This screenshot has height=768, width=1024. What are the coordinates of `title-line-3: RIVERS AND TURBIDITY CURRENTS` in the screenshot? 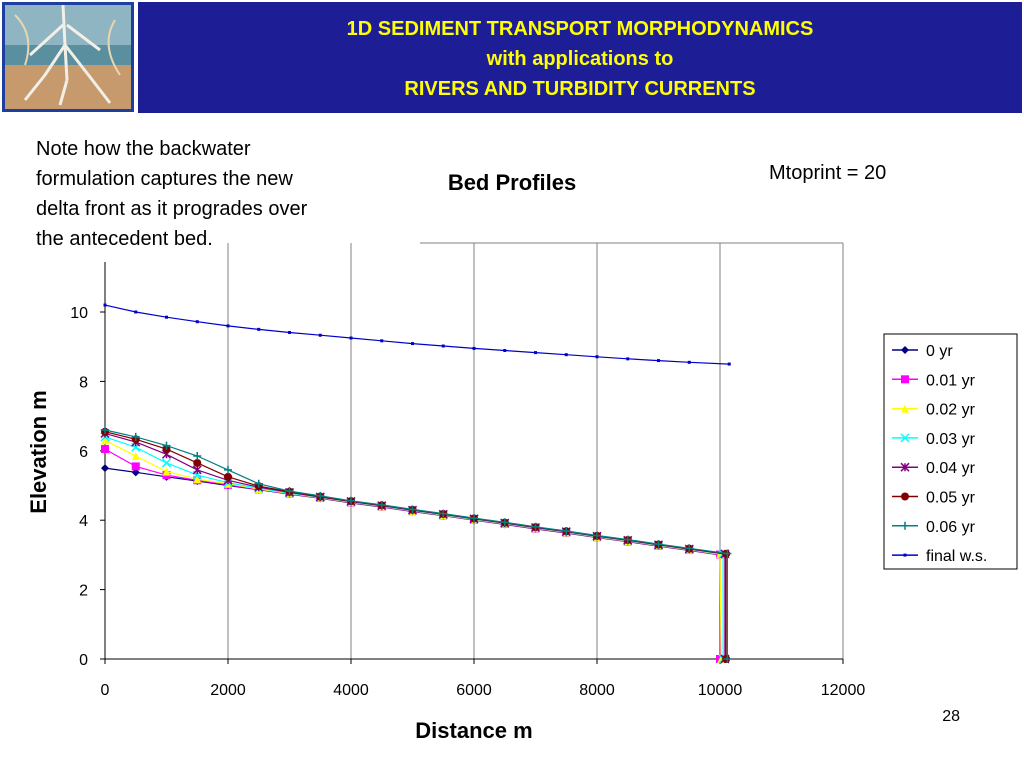 It's located at (580, 89).